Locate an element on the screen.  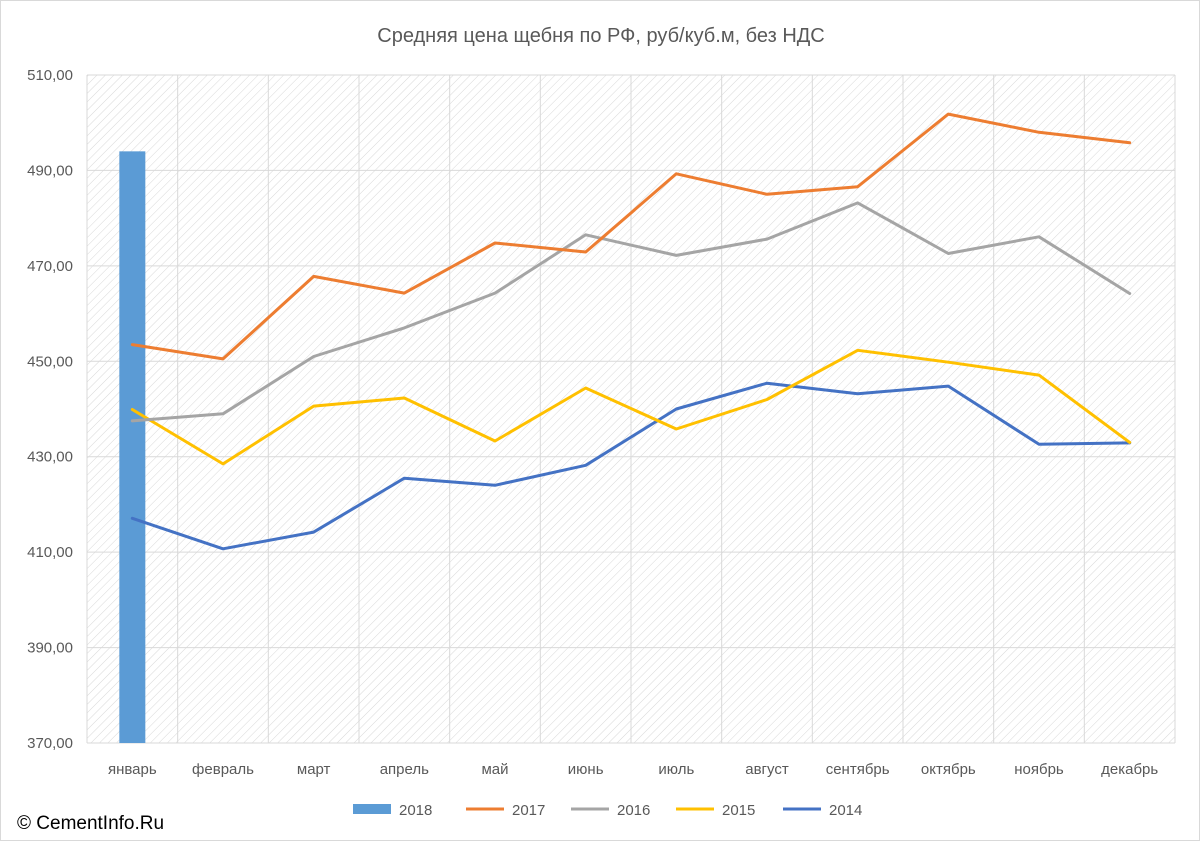
x-tick-label: февраль is located at coordinates (223, 769).